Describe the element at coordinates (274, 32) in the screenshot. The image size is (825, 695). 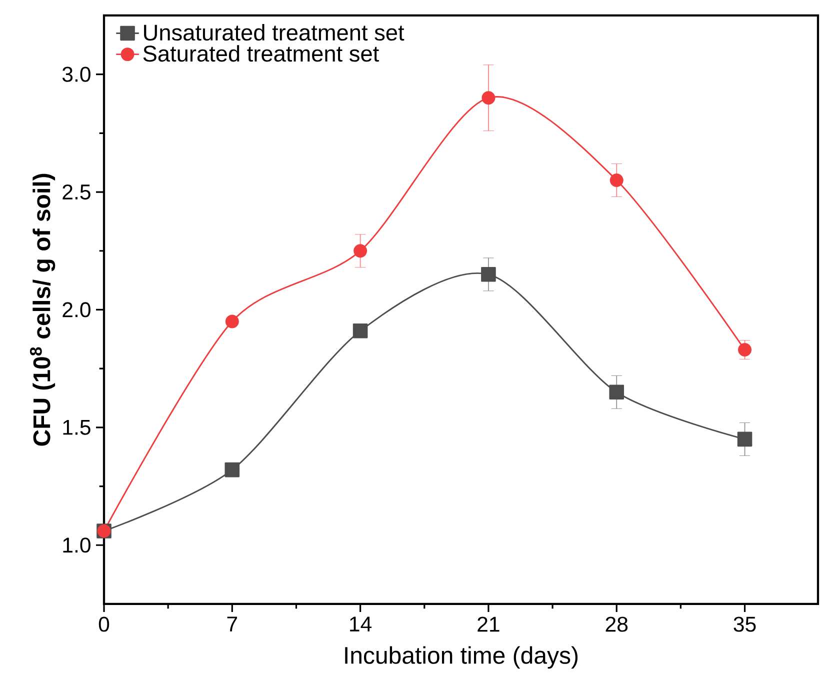
I see `legend-label: Unsaturated treatment set` at that location.